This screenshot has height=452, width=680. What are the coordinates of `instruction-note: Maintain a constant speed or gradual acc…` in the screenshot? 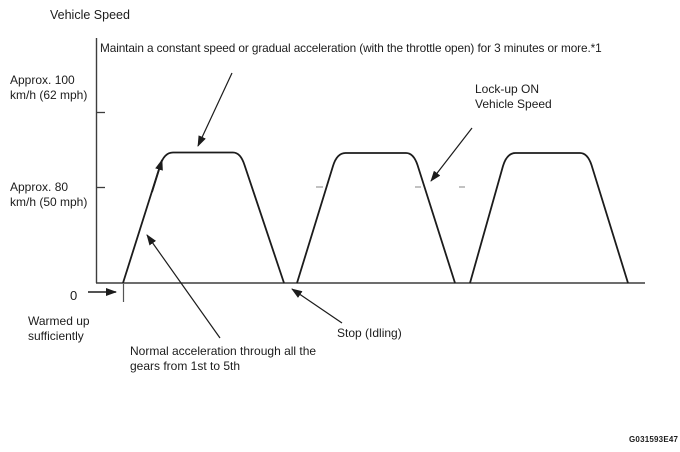 It's located at (351, 48).